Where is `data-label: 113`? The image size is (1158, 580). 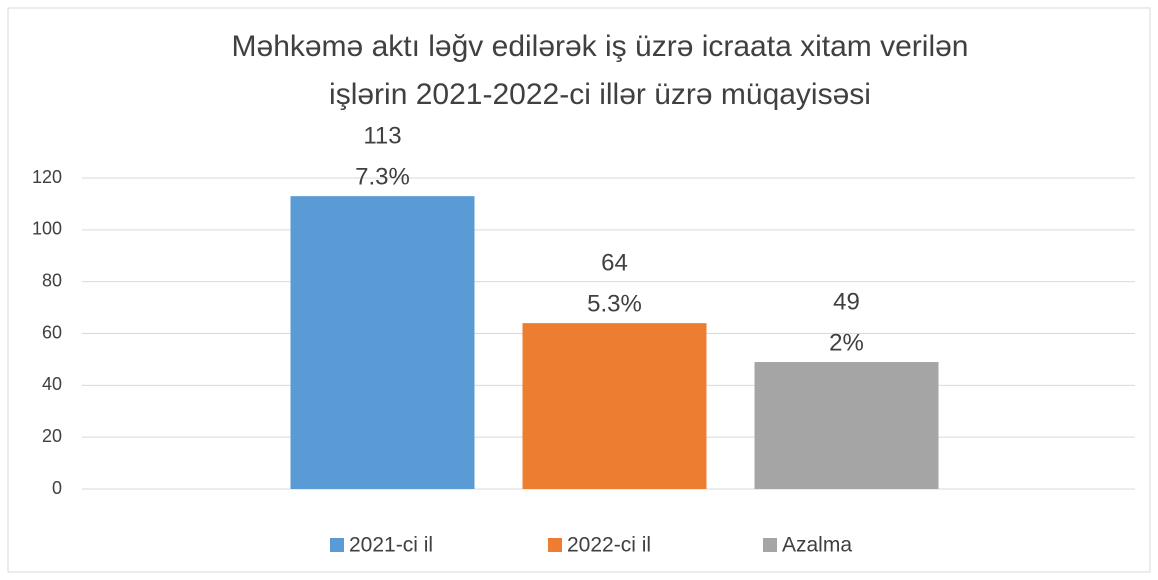 data-label: 113 is located at coordinates (382, 135).